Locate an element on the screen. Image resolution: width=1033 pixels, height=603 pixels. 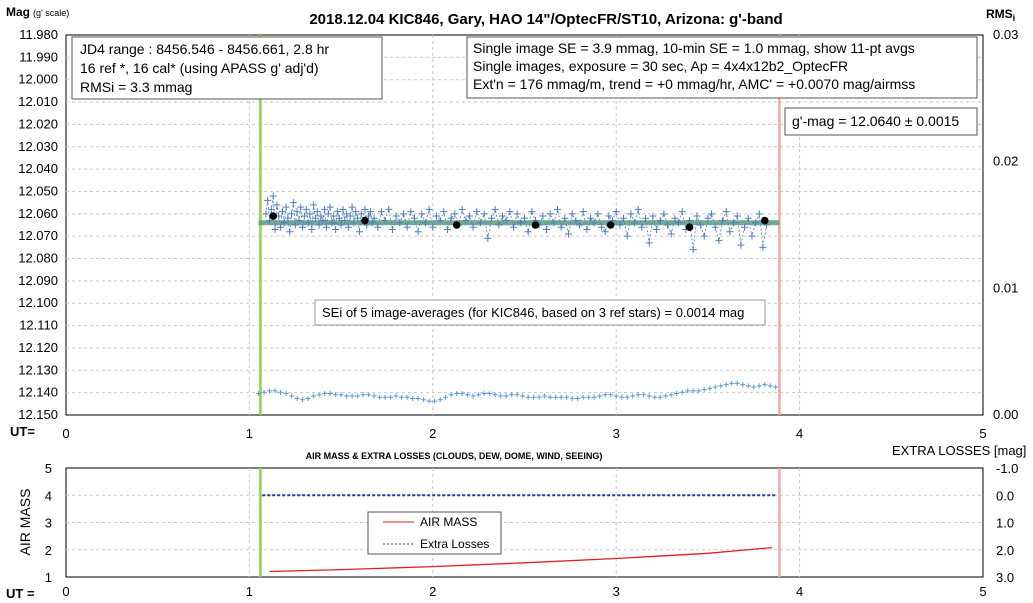
bottom-y2-ticks: -1.0 0.0 1.0 2.0 3.0 is located at coordinates (1007, 523).